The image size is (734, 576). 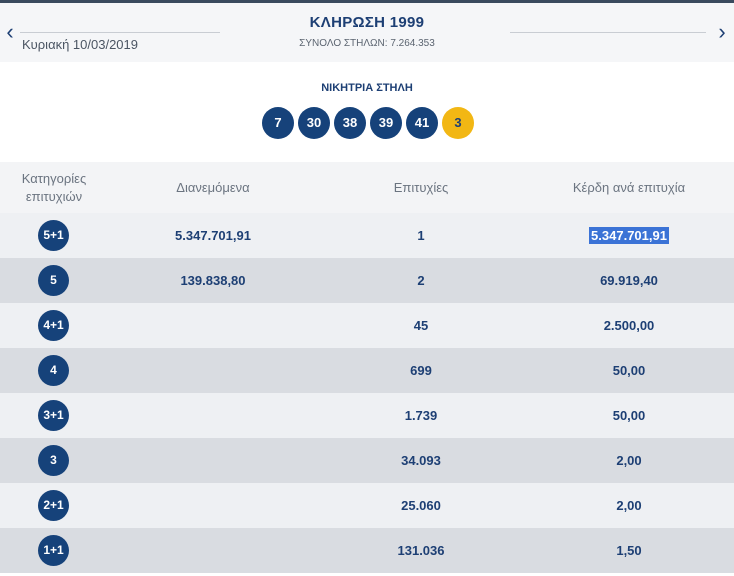 I want to click on category-badge: 2+1, so click(x=53, y=505).